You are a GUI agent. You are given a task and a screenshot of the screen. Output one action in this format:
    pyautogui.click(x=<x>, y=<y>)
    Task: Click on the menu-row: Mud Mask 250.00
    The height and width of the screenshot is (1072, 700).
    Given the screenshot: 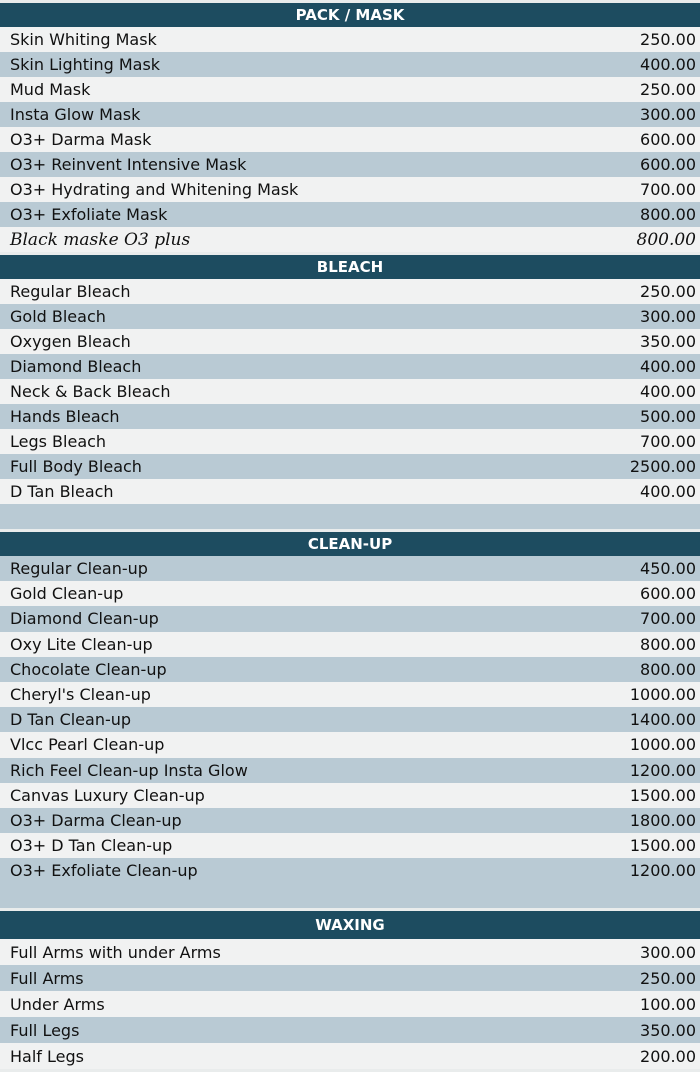 What is the action you would take?
    pyautogui.click(x=350, y=89)
    